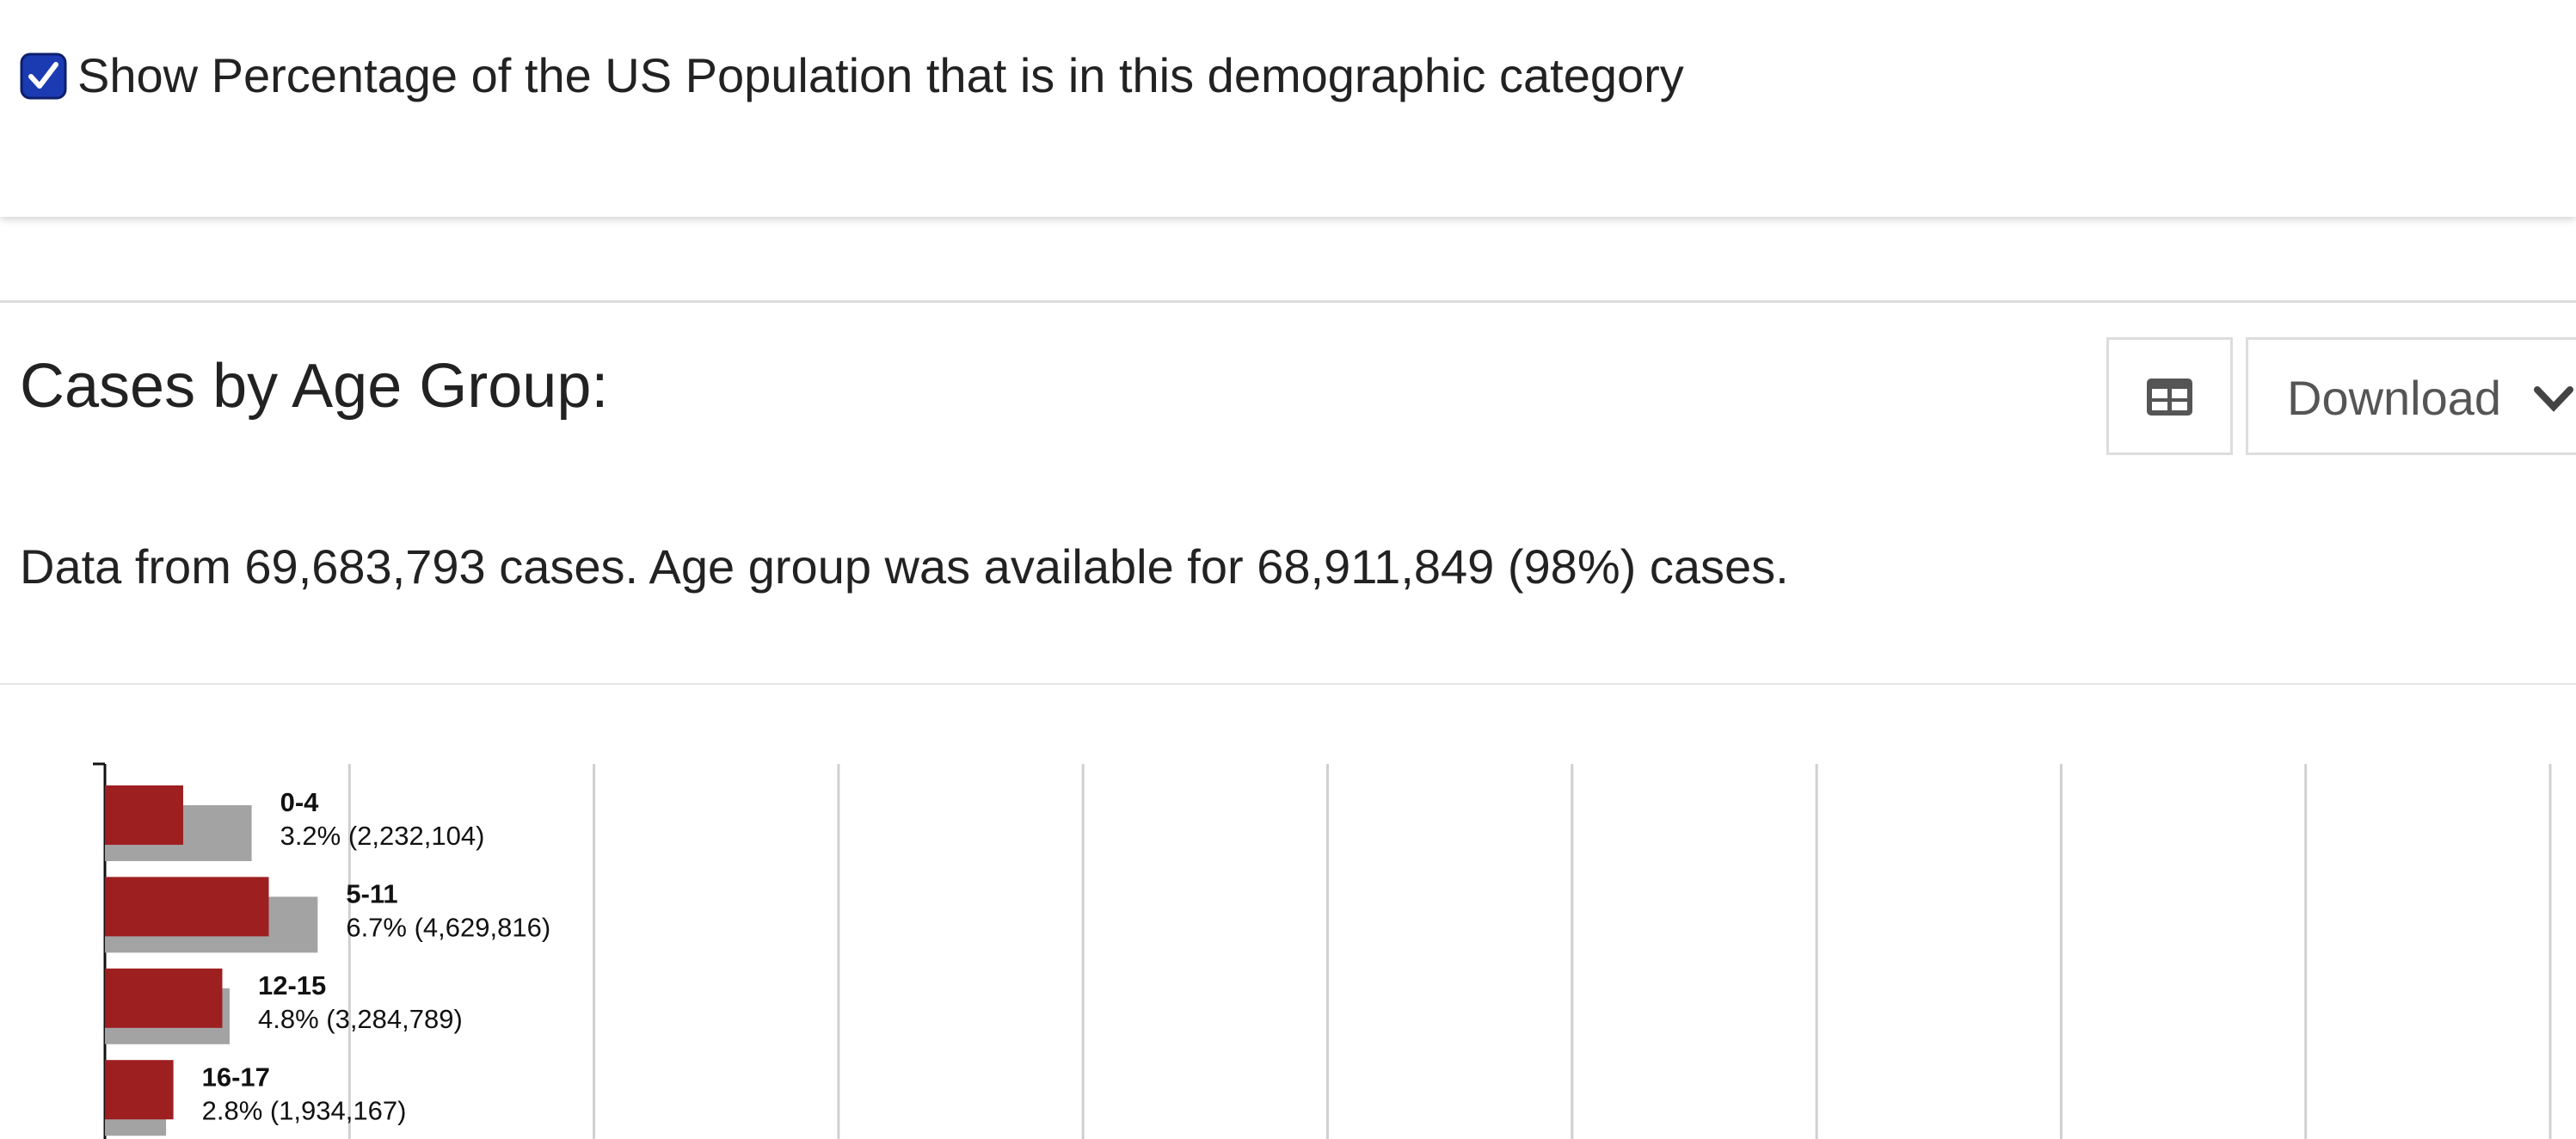  What do you see at coordinates (1288, 260) in the screenshot?
I see `spacer-band` at bounding box center [1288, 260].